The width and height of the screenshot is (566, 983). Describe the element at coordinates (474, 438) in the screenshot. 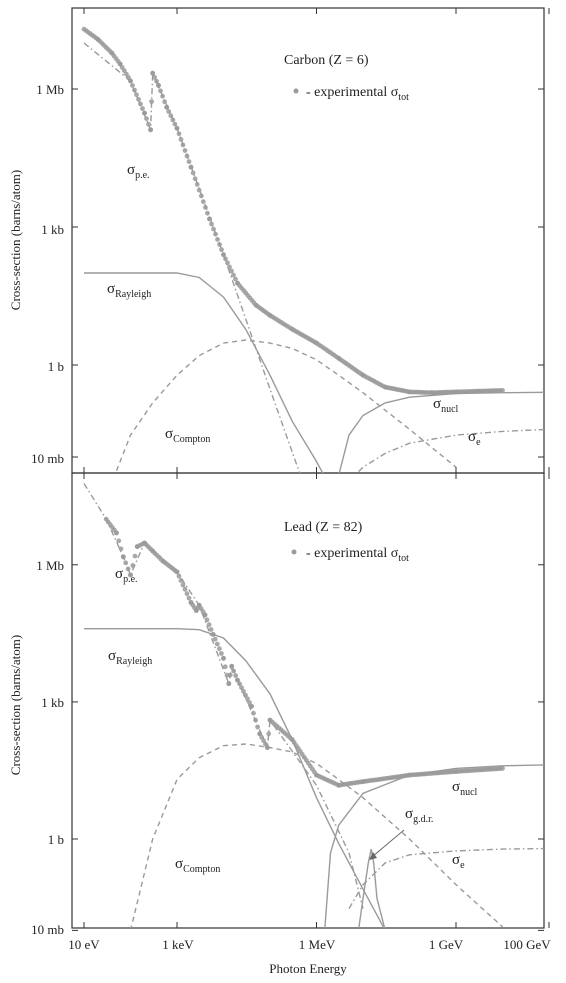

I see `carbon-label-e: σe` at that location.